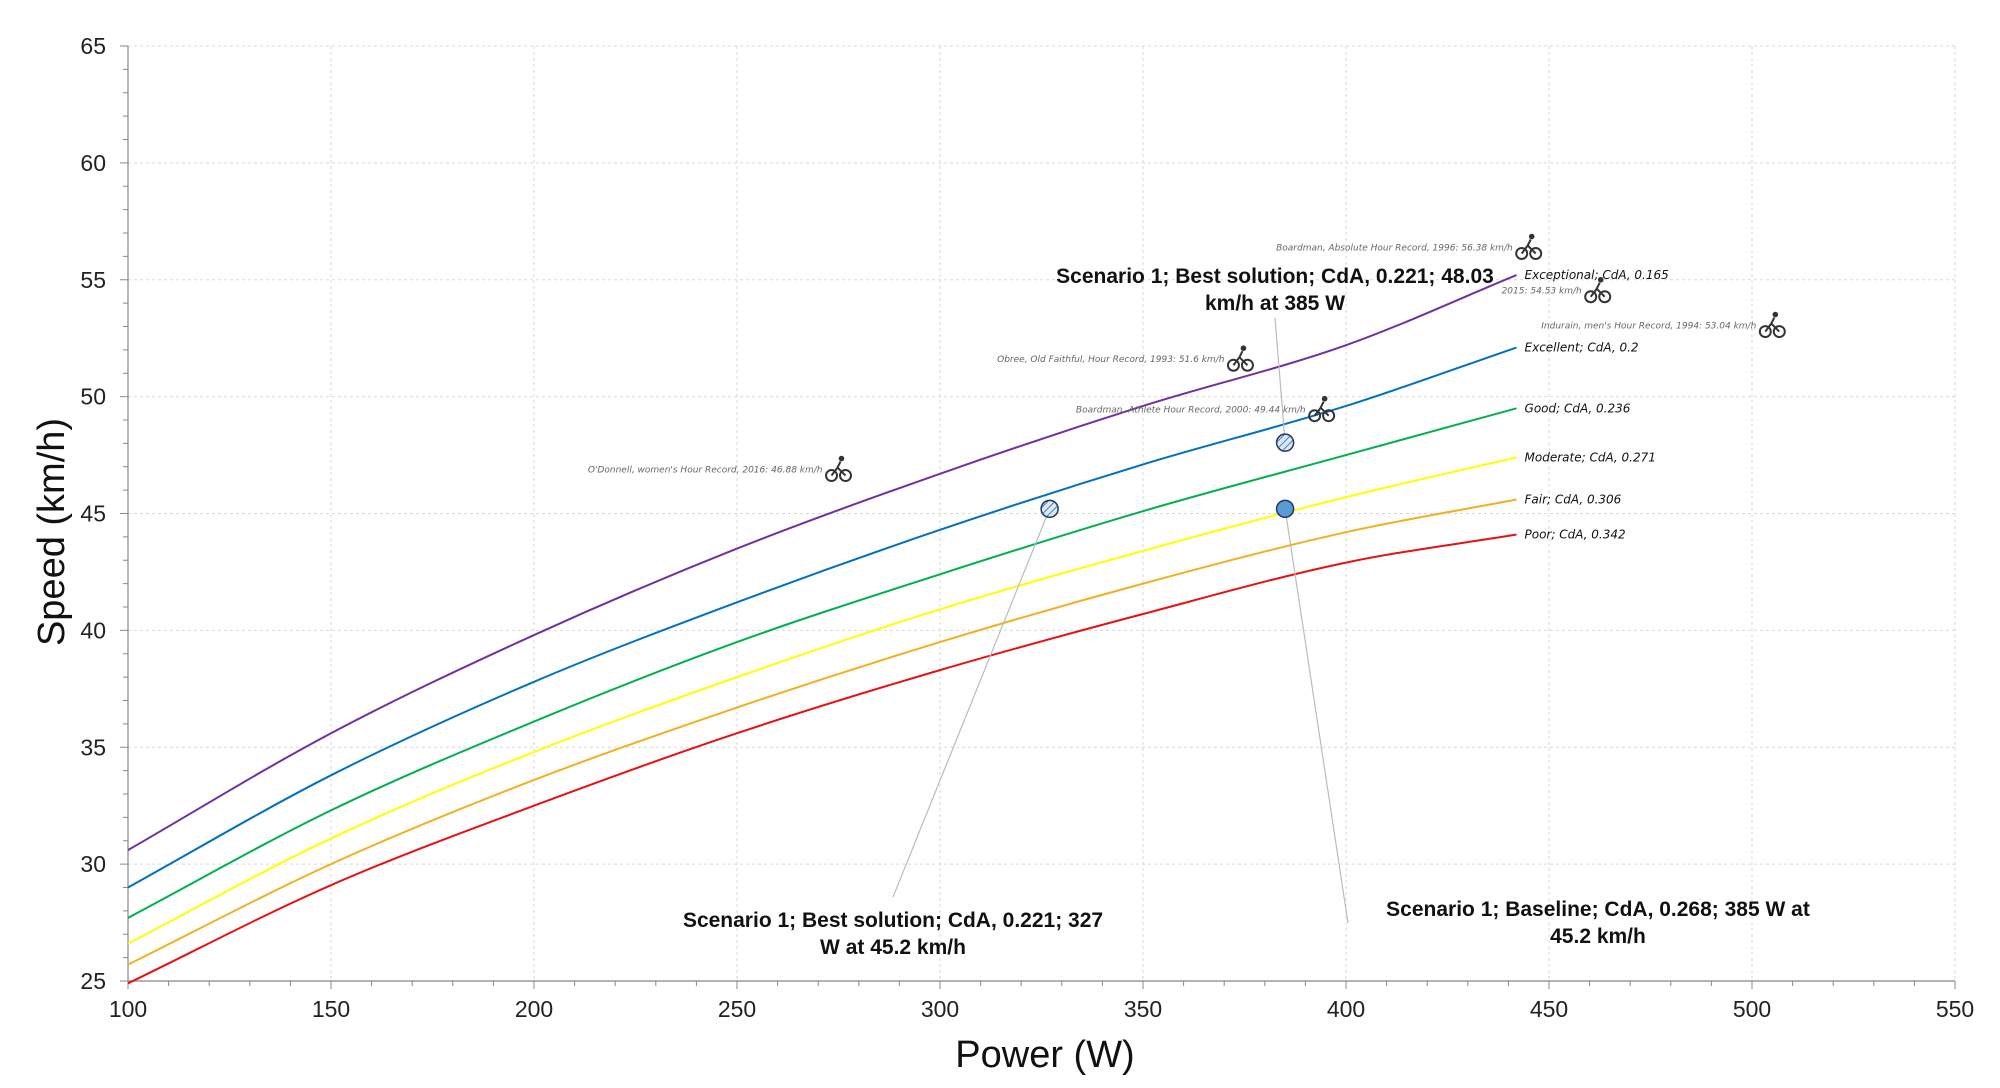  What do you see at coordinates (1752, 1009) in the screenshot?
I see `x-tick-label: 500` at bounding box center [1752, 1009].